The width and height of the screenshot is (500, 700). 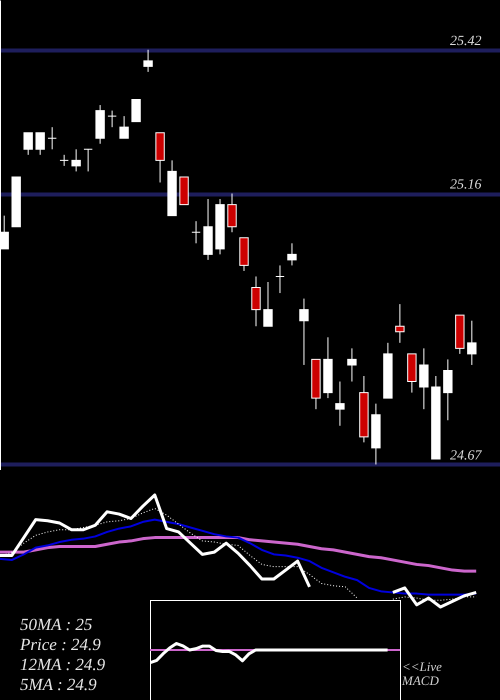 What do you see at coordinates (466, 456) in the screenshot?
I see `y-tick-label: 24.67` at bounding box center [466, 456].